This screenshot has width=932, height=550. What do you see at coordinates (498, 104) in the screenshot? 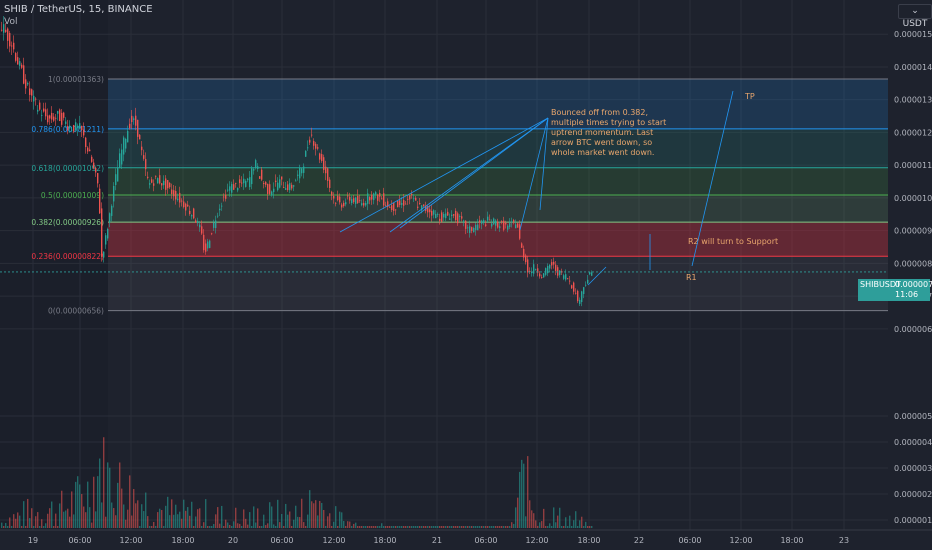
I see `fib-zone` at bounding box center [498, 104].